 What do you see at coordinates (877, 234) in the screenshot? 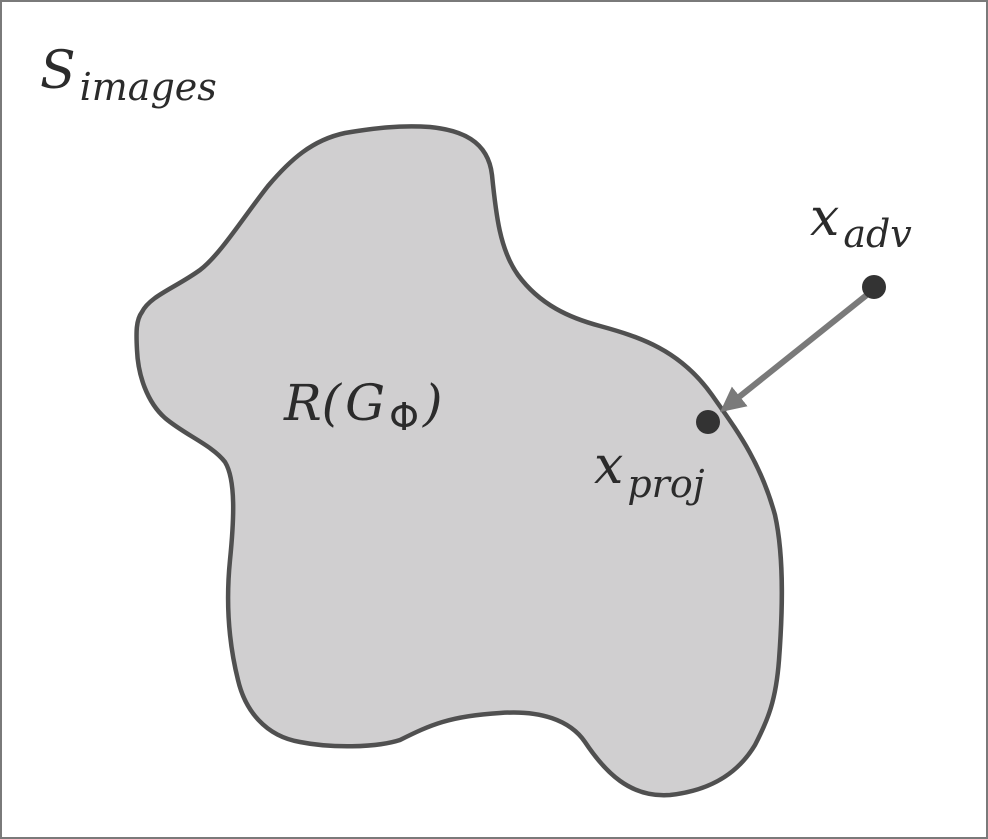
I see `adversarial-subscript: adv` at bounding box center [877, 234].